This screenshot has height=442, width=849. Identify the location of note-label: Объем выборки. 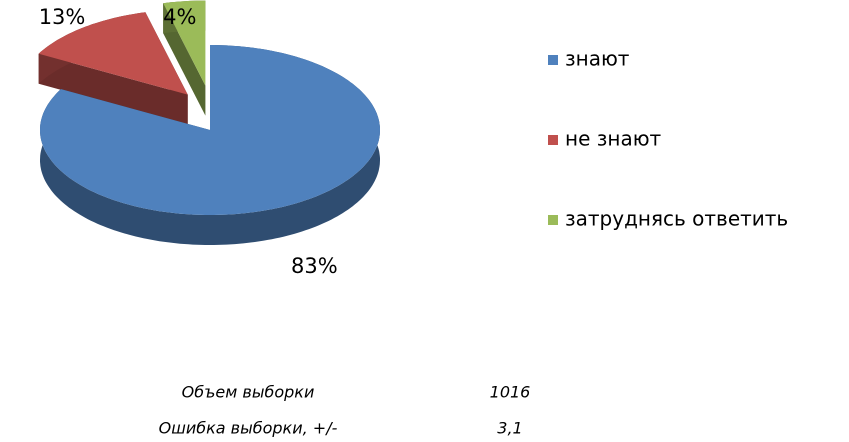
(248, 392).